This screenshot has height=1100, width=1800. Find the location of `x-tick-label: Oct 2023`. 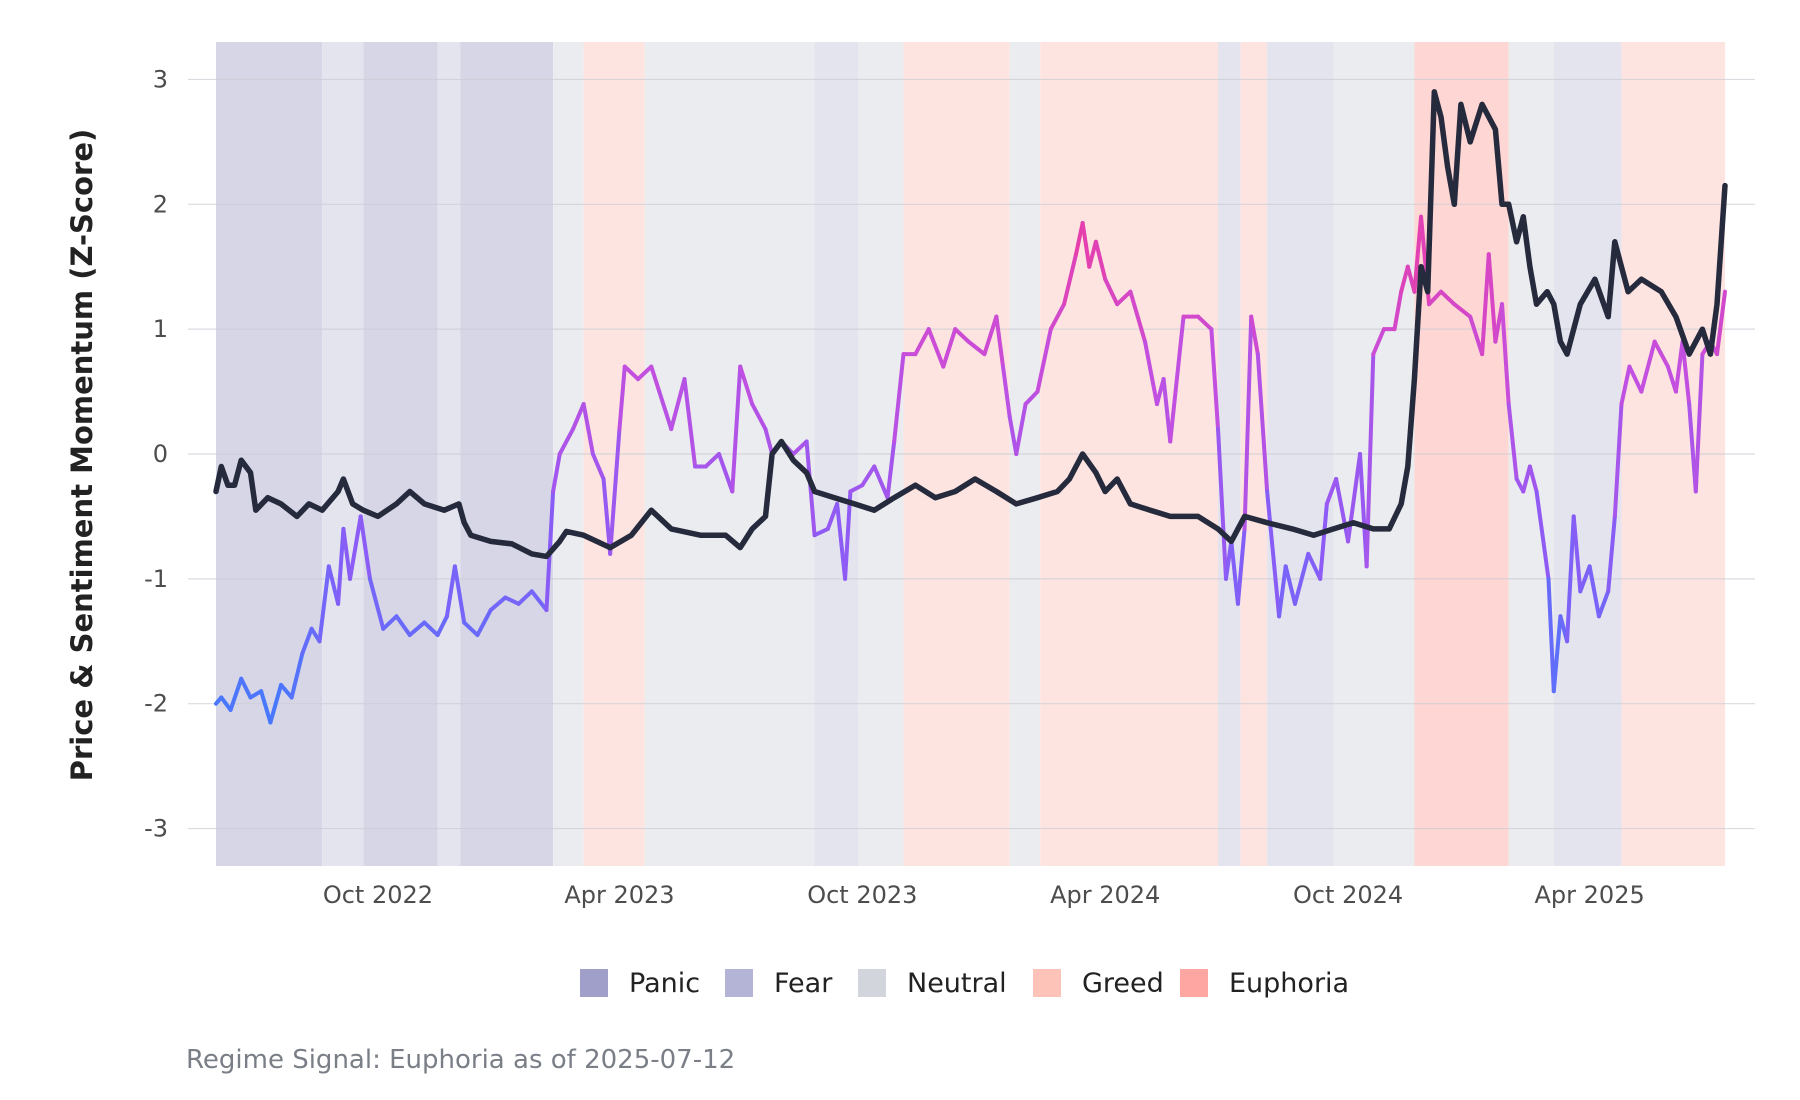

x-tick-label: Oct 2023 is located at coordinates (862, 895).